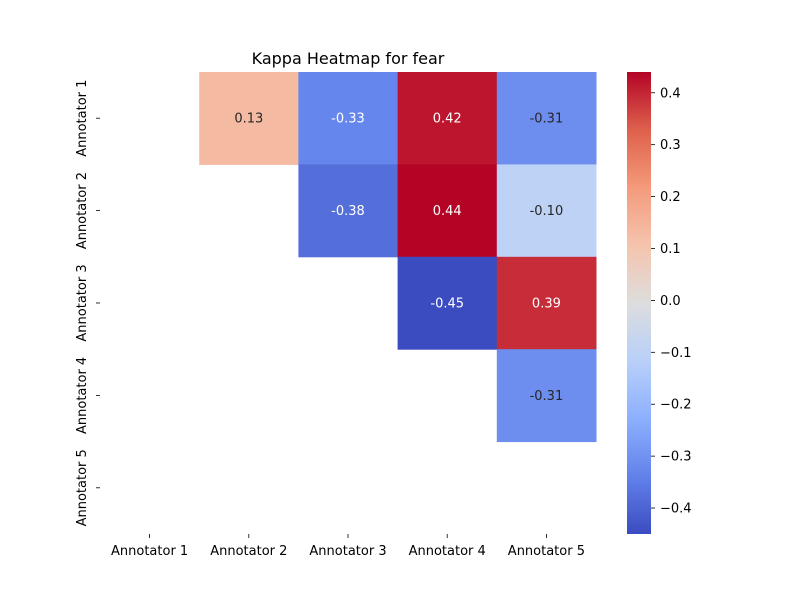 The width and height of the screenshot is (800, 600). Describe the element at coordinates (82, 302) in the screenshot. I see `y-tick-label: Annotator 3` at that location.